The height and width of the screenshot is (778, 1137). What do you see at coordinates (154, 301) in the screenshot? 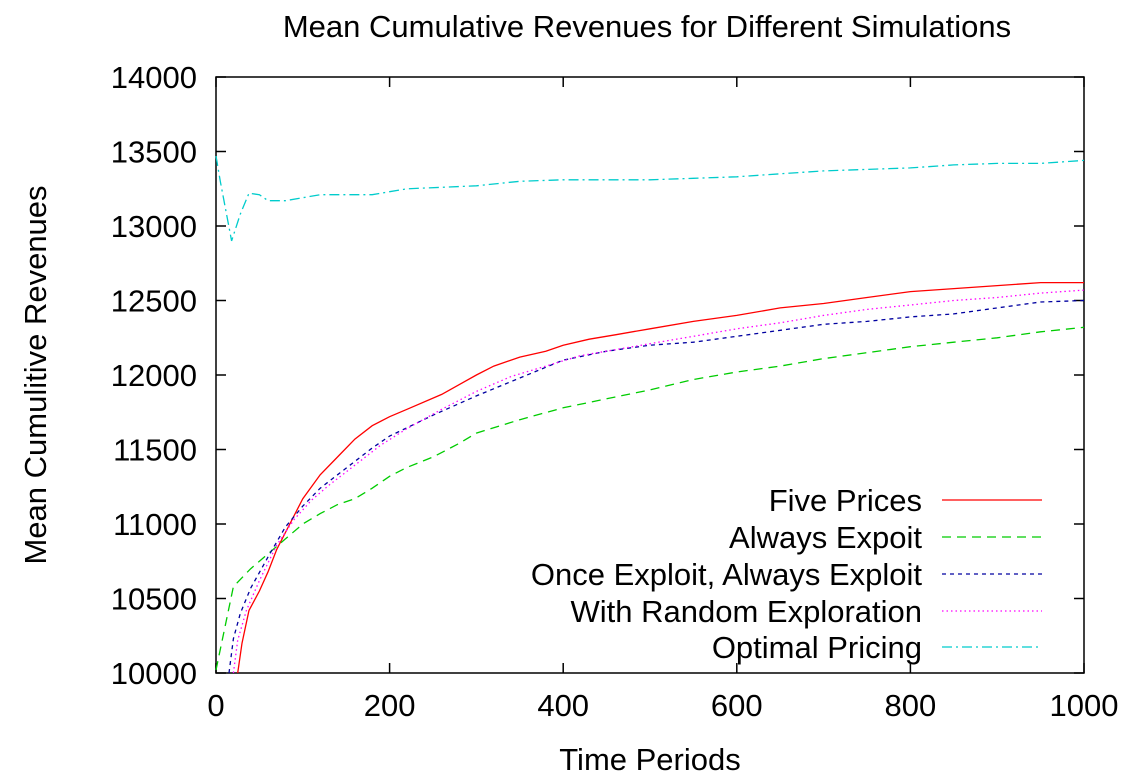
I see `y-tick-label: 12500` at bounding box center [154, 301].